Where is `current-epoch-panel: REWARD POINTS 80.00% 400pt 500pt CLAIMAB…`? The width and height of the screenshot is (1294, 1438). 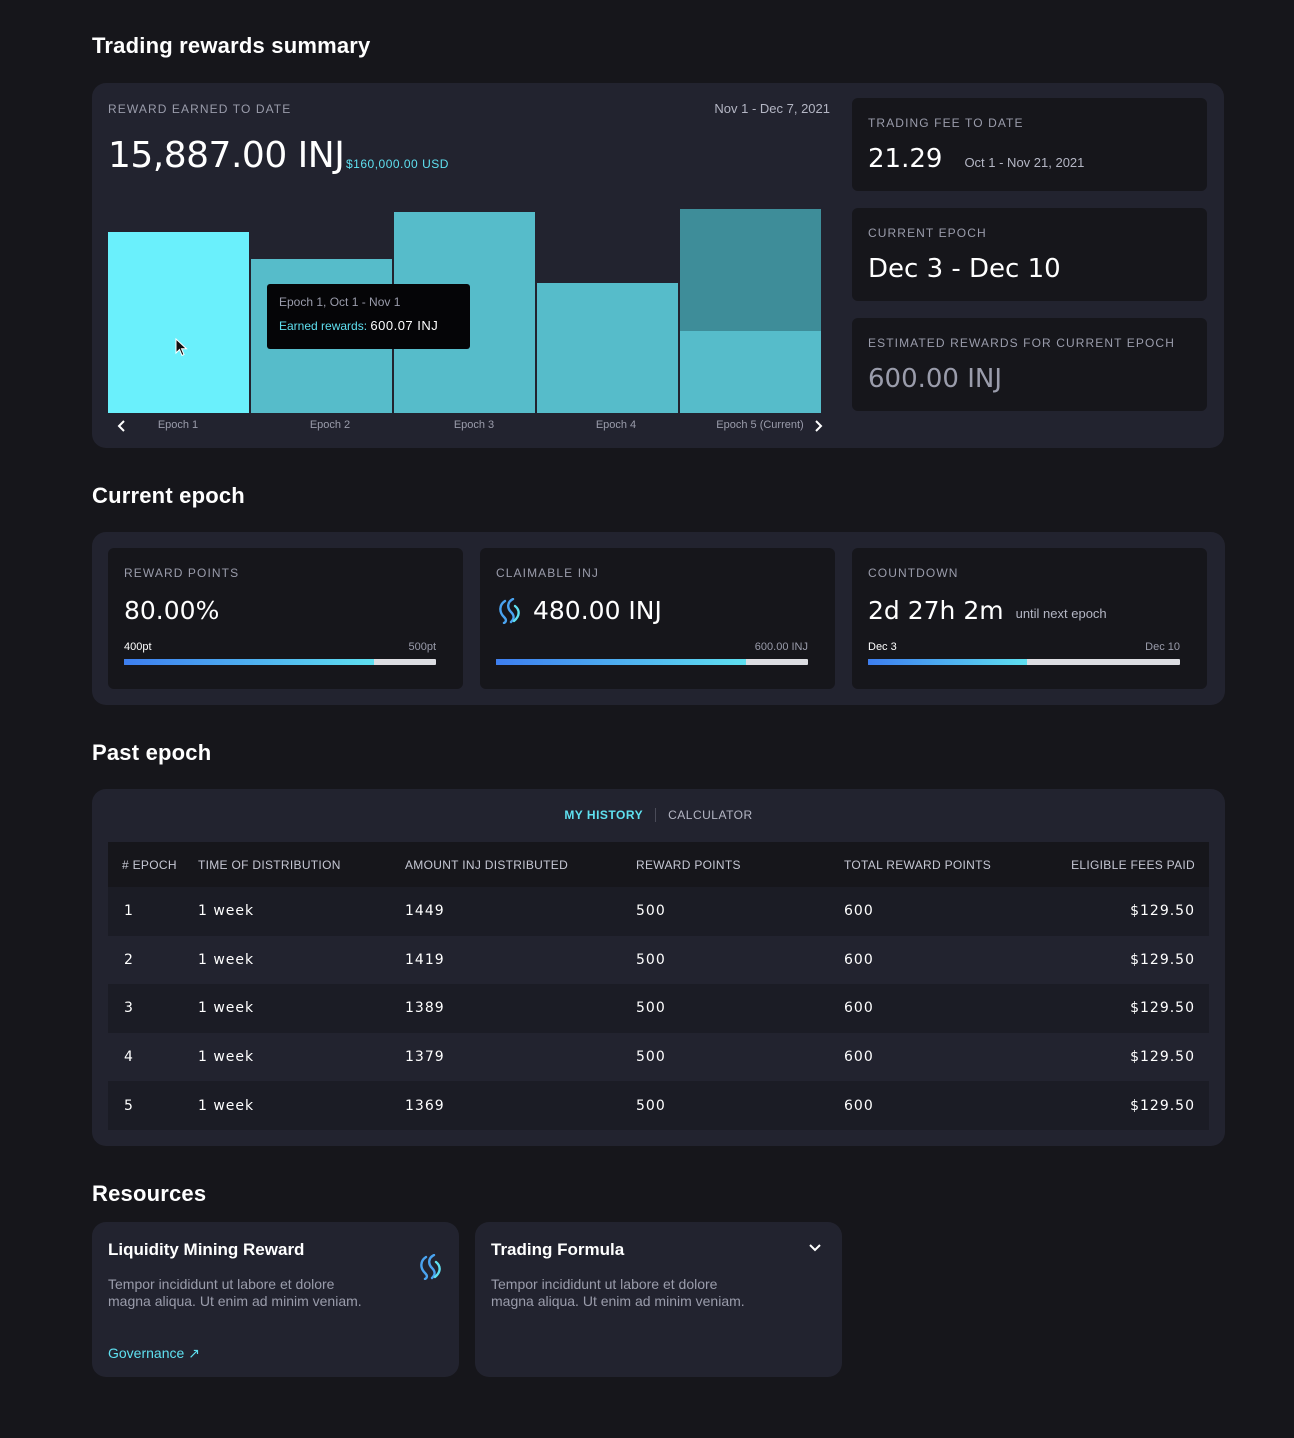
current-epoch-panel: REWARD POINTS 80.00% 400pt 500pt CLAIMAB… is located at coordinates (658, 618).